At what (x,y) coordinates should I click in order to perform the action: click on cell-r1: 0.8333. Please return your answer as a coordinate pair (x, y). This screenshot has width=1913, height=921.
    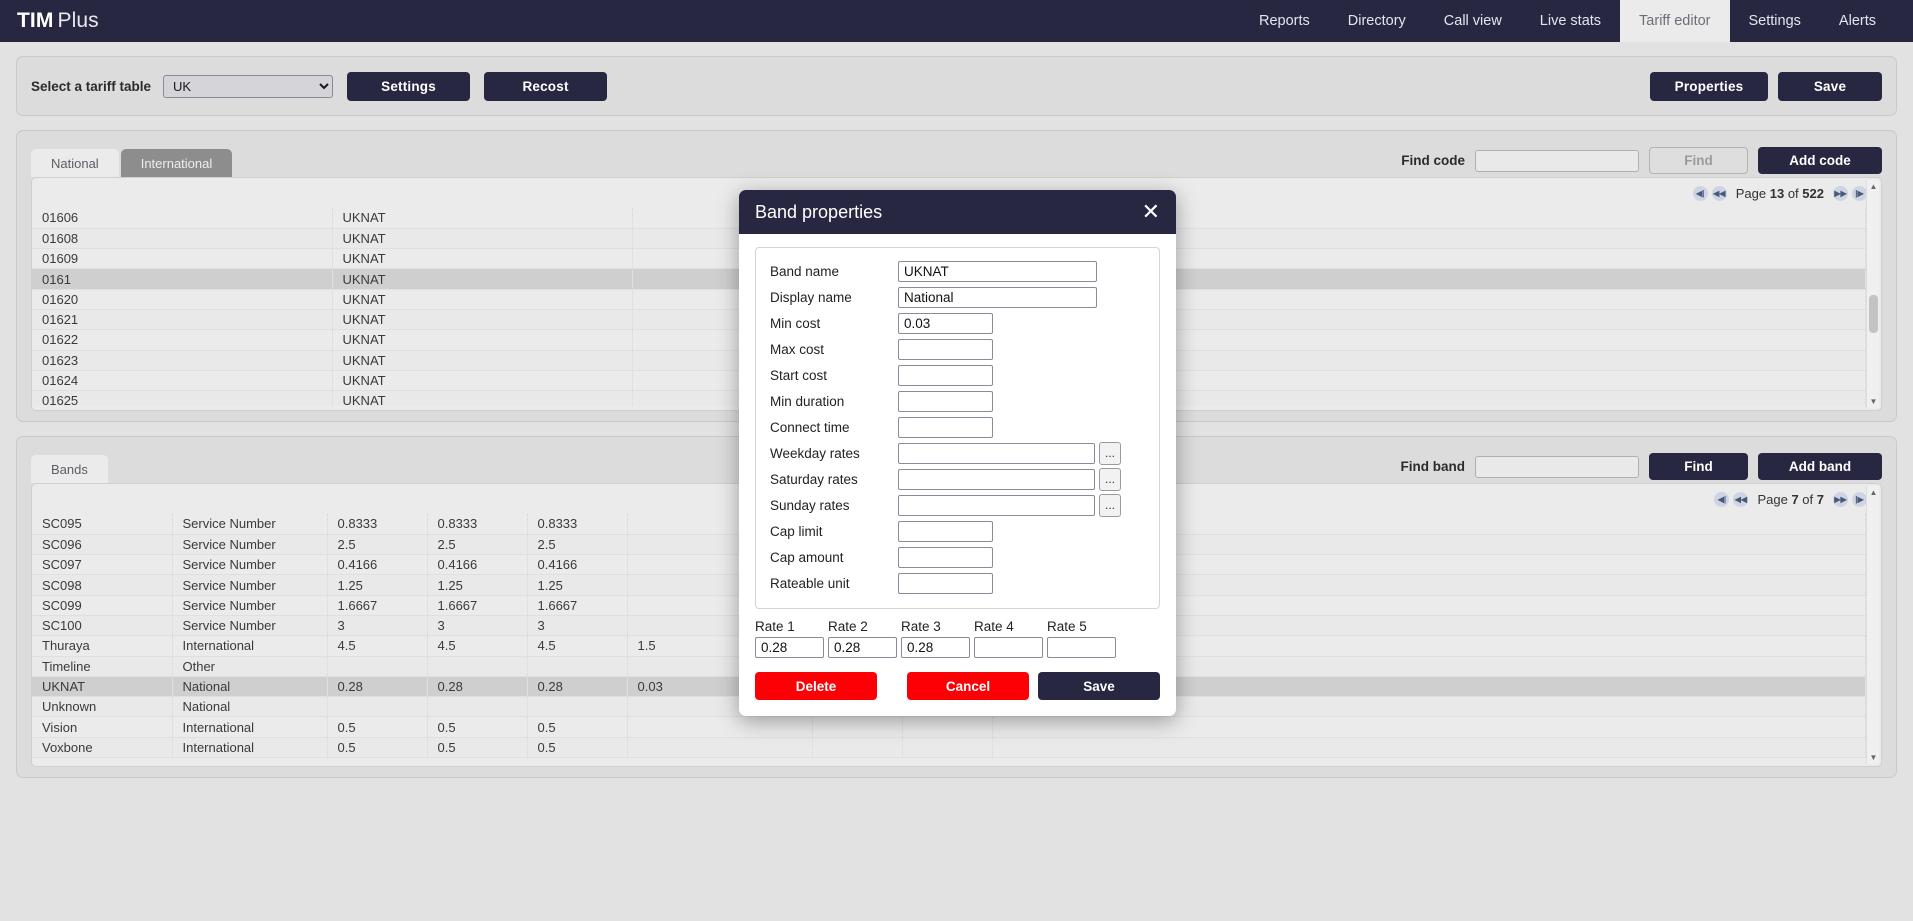
    Looking at the image, I should click on (377, 524).